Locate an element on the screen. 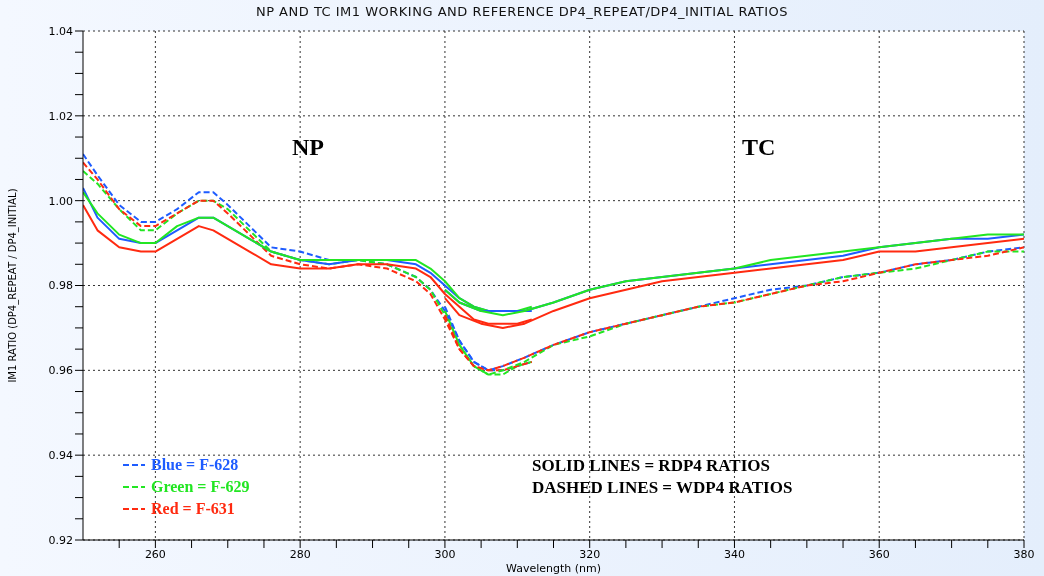  x-axis-title: Wavelength (nm) is located at coordinates (553, 568).